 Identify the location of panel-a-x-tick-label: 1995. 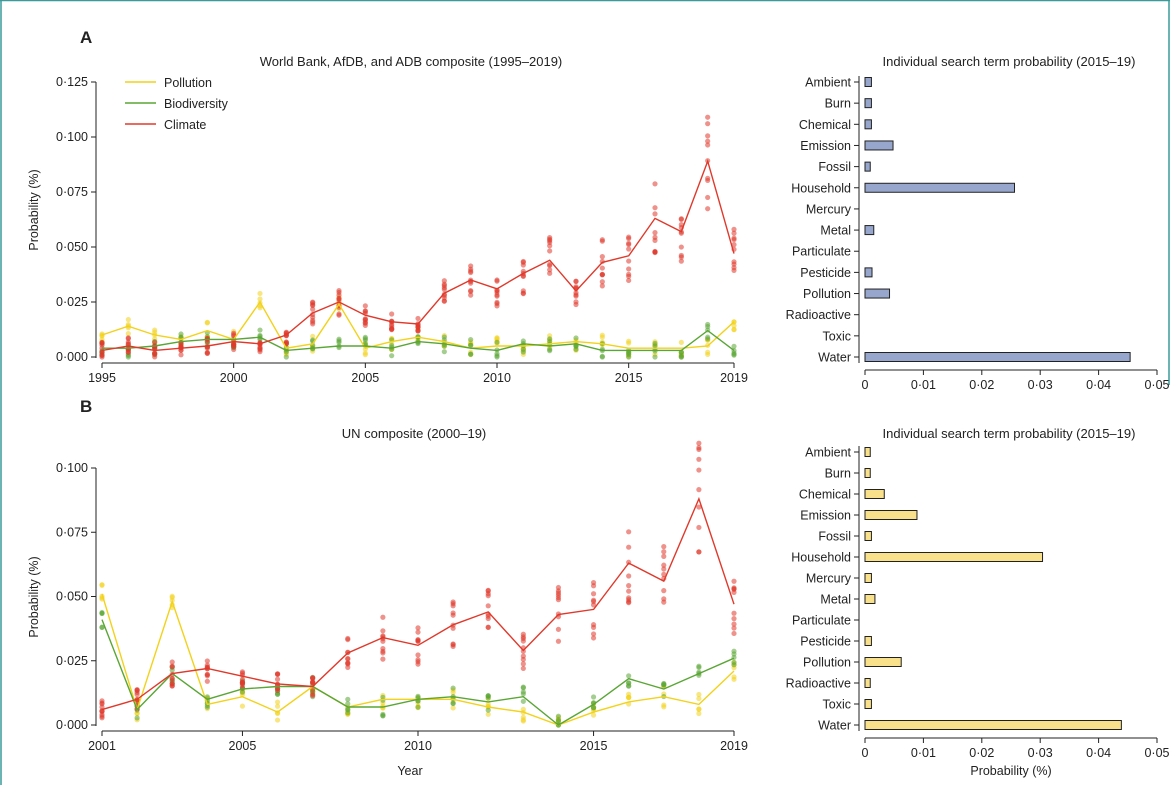
(102, 378).